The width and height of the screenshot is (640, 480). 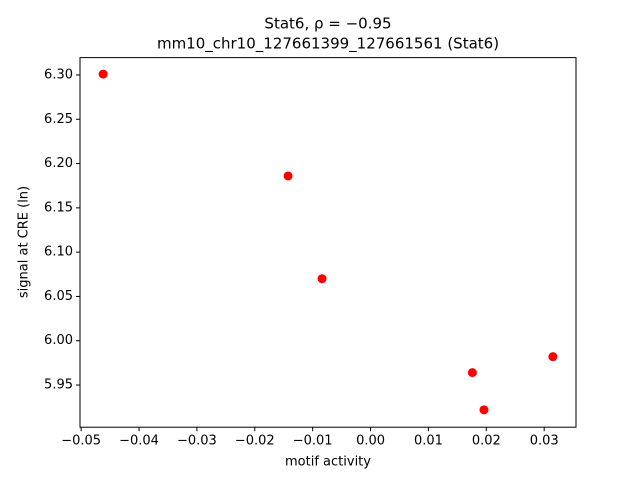 What do you see at coordinates (58, 207) in the screenshot?
I see `y-tick-label: 6.15` at bounding box center [58, 207].